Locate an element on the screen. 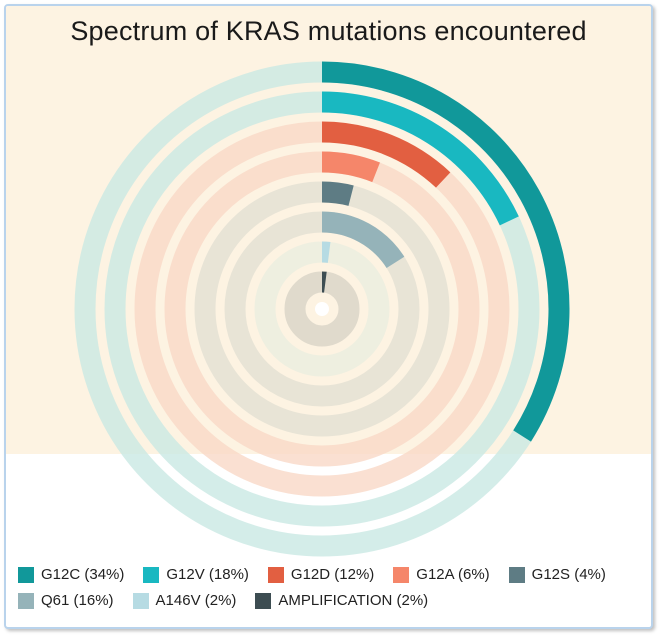 This screenshot has height=637, width=661. legend-item-q61: Q61 (16%) is located at coordinates (66, 600).